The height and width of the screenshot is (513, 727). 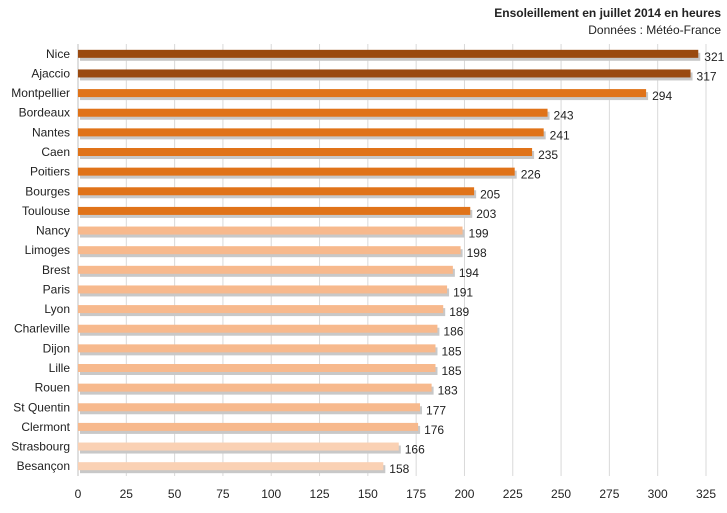 I want to click on value-label: 203, so click(x=486, y=214).